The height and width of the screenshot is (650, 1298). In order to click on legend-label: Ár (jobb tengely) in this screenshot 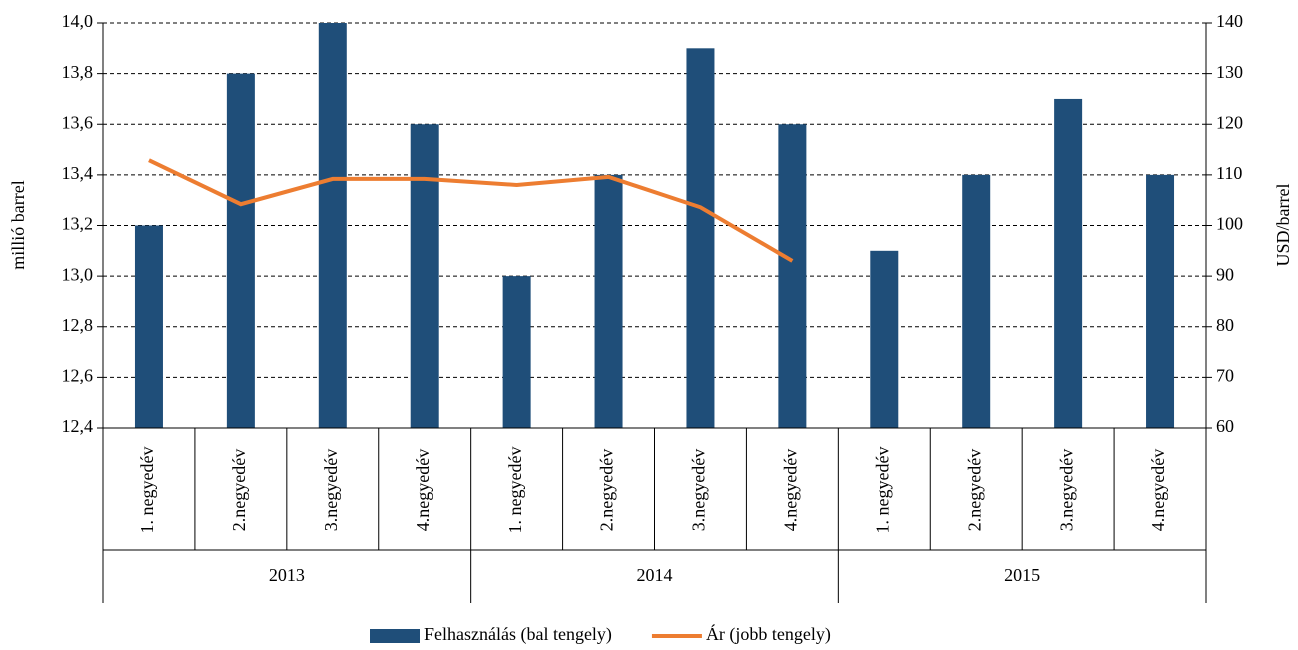, I will do `click(768, 634)`.